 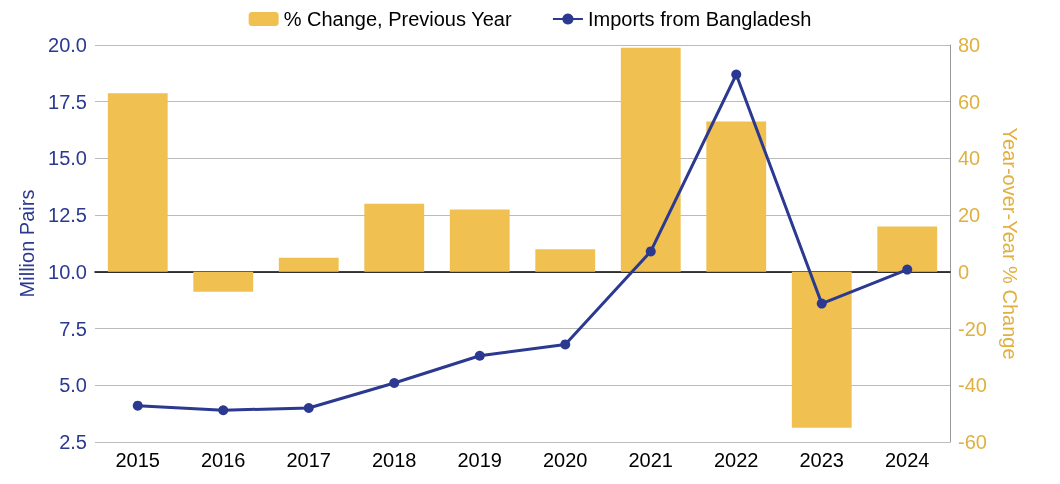 What do you see at coordinates (67, 271) in the screenshot?
I see `y-tick-label: 10.0` at bounding box center [67, 271].